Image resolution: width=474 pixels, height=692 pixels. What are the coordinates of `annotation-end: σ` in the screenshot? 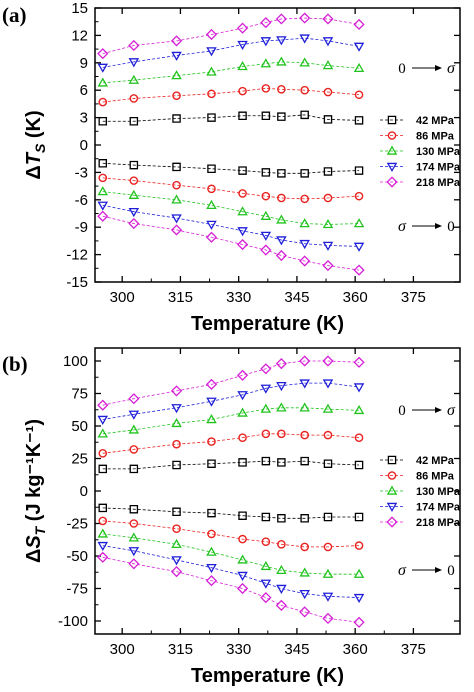 It's located at (451, 68).